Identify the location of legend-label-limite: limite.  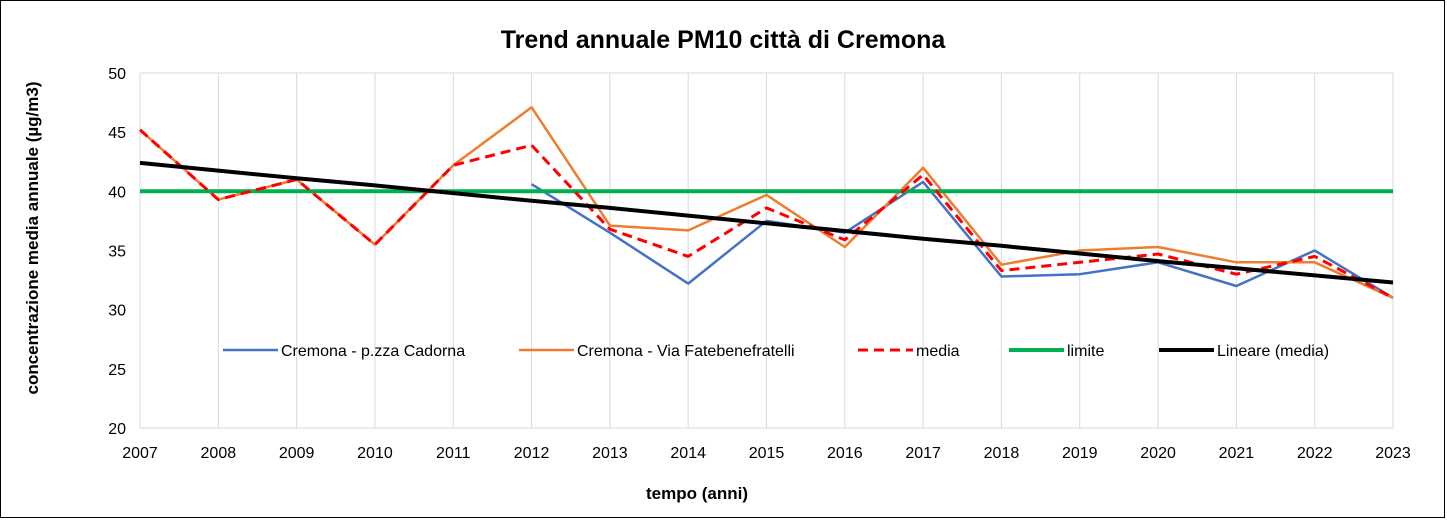
(1085, 351).